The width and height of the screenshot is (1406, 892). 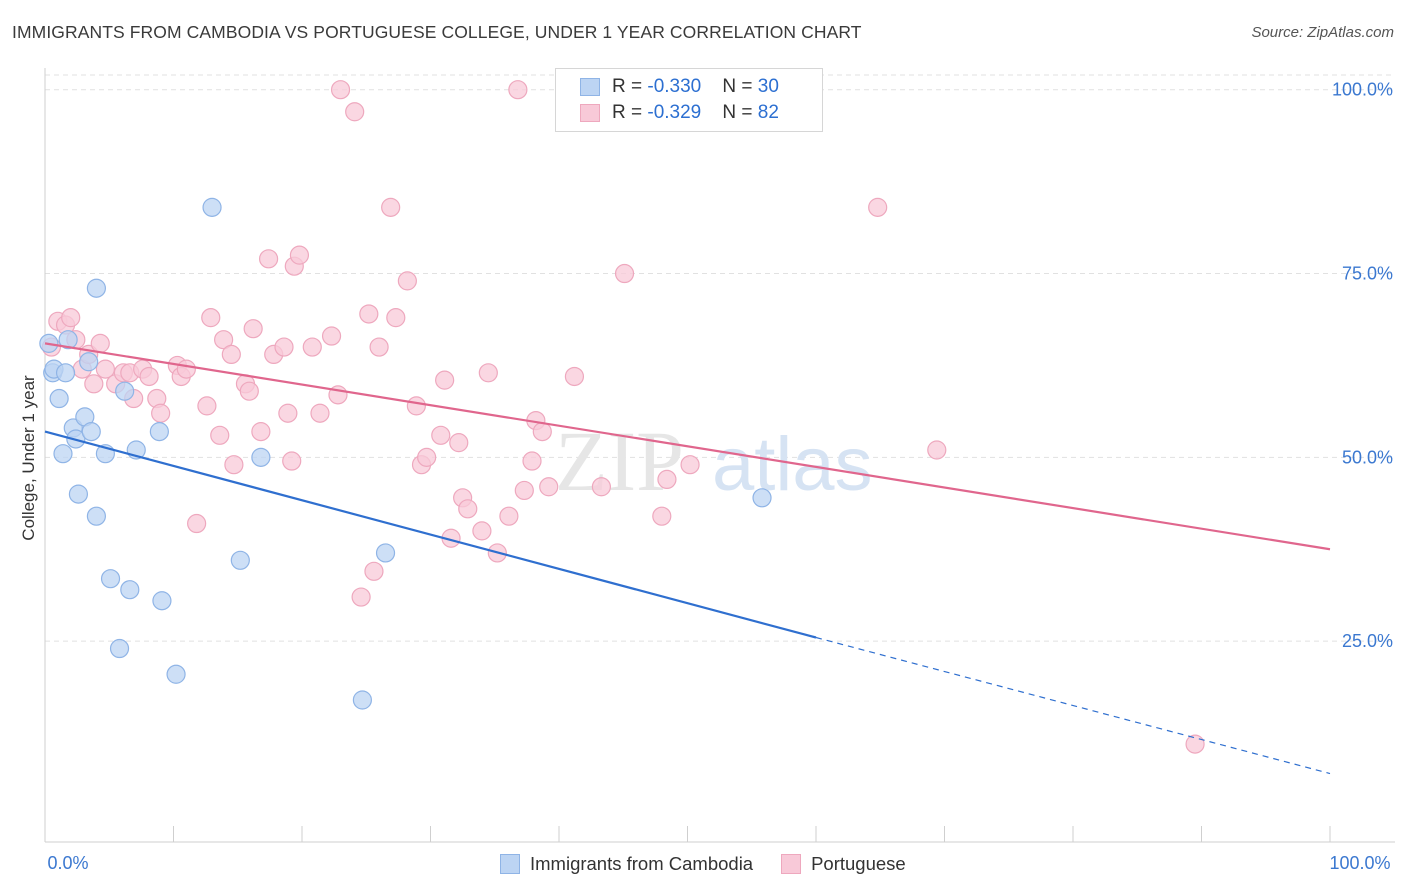 I want to click on legend-row-portuguese: R = -0.329 N = 82, so click(x=679, y=113).